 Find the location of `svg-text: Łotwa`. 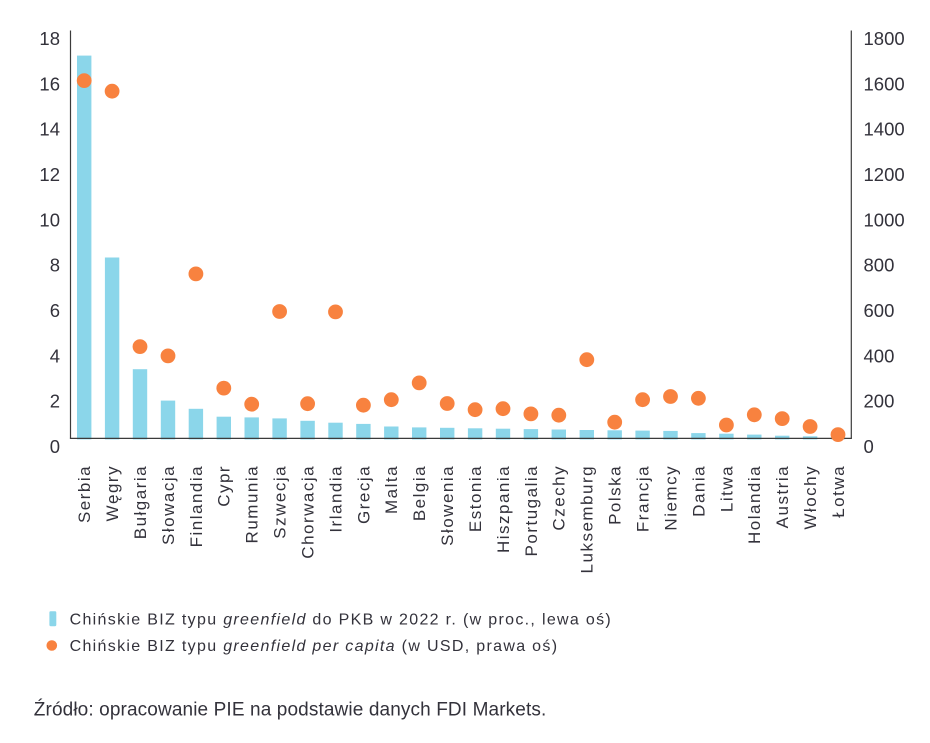

svg-text: Łotwa is located at coordinates (838, 491).